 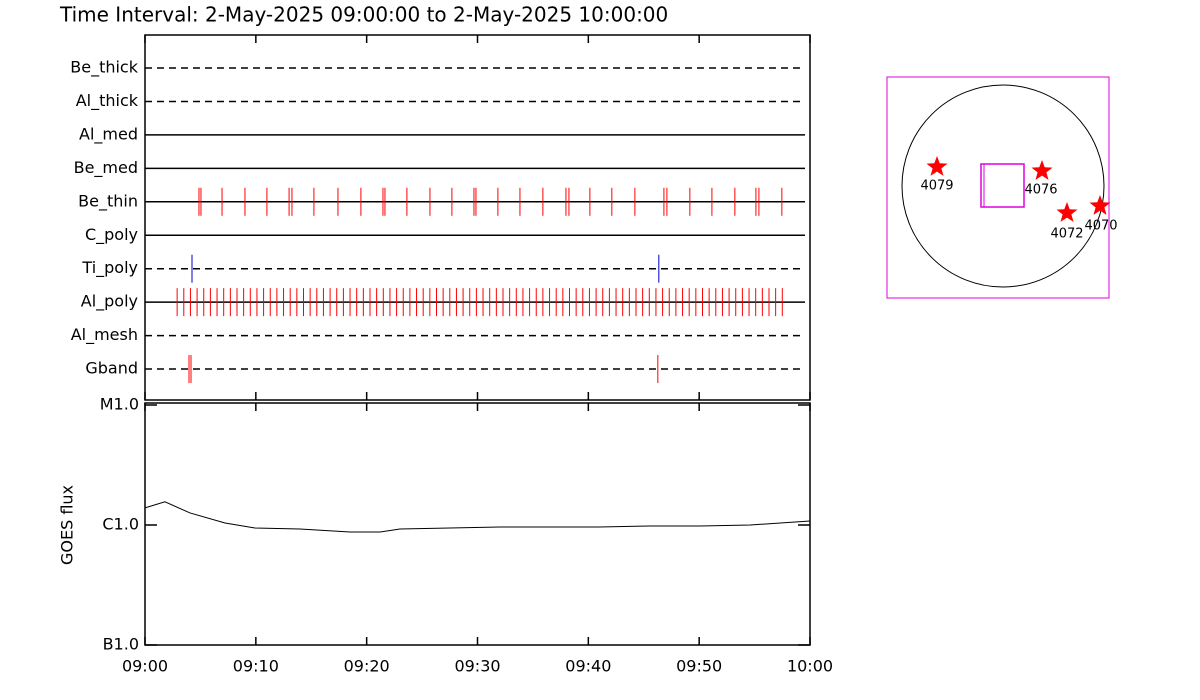 What do you see at coordinates (67, 525) in the screenshot?
I see `y-axis-label: GOES flux` at bounding box center [67, 525].